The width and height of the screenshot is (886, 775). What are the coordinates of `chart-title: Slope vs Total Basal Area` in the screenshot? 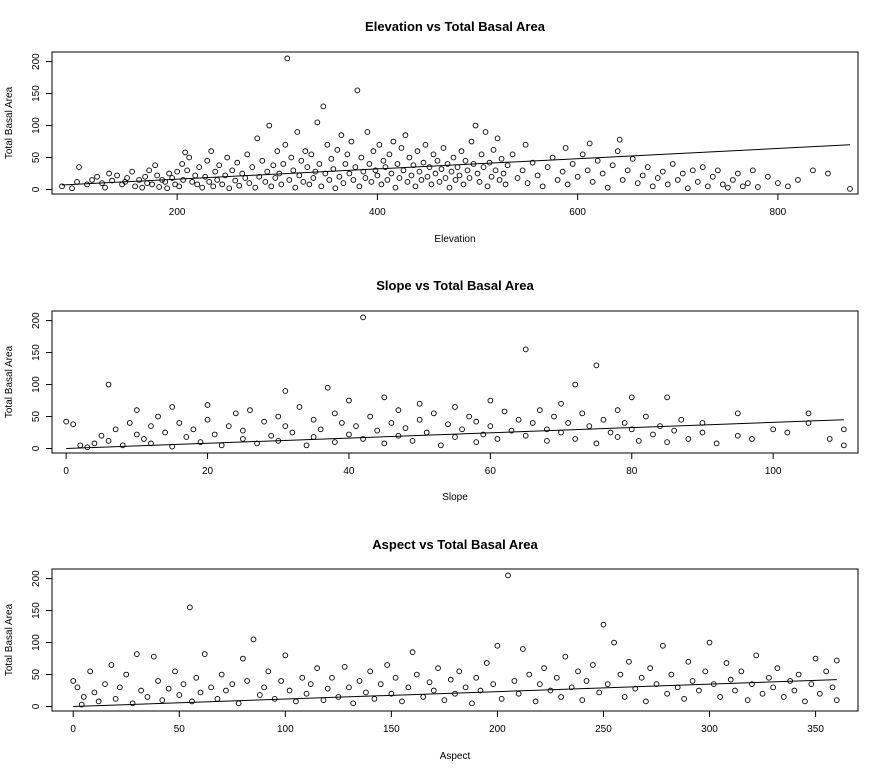 It's located at (455, 285).